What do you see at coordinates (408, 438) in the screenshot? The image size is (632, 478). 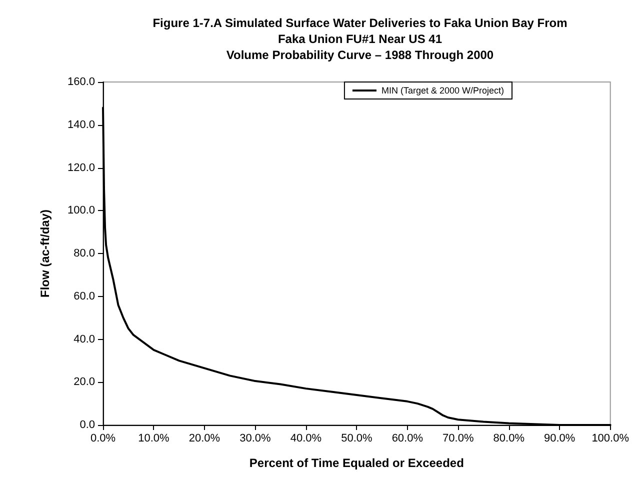 I see `x-tick-label: 60.0%` at bounding box center [408, 438].